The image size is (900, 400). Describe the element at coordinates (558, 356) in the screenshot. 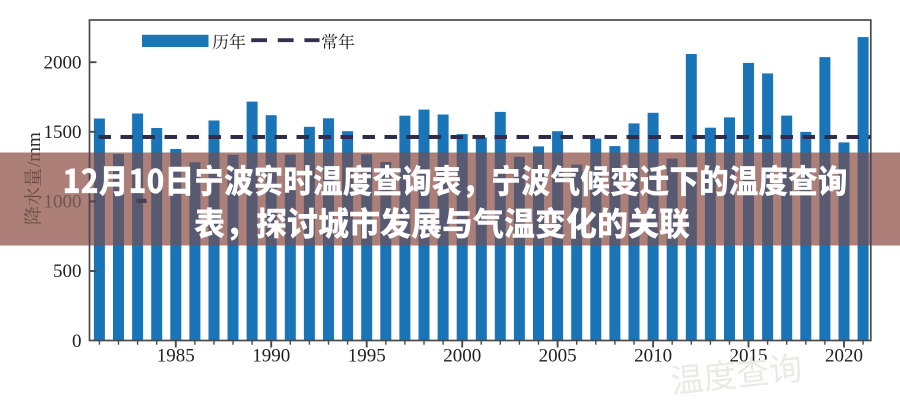

I see `svg-text: 2005` at that location.